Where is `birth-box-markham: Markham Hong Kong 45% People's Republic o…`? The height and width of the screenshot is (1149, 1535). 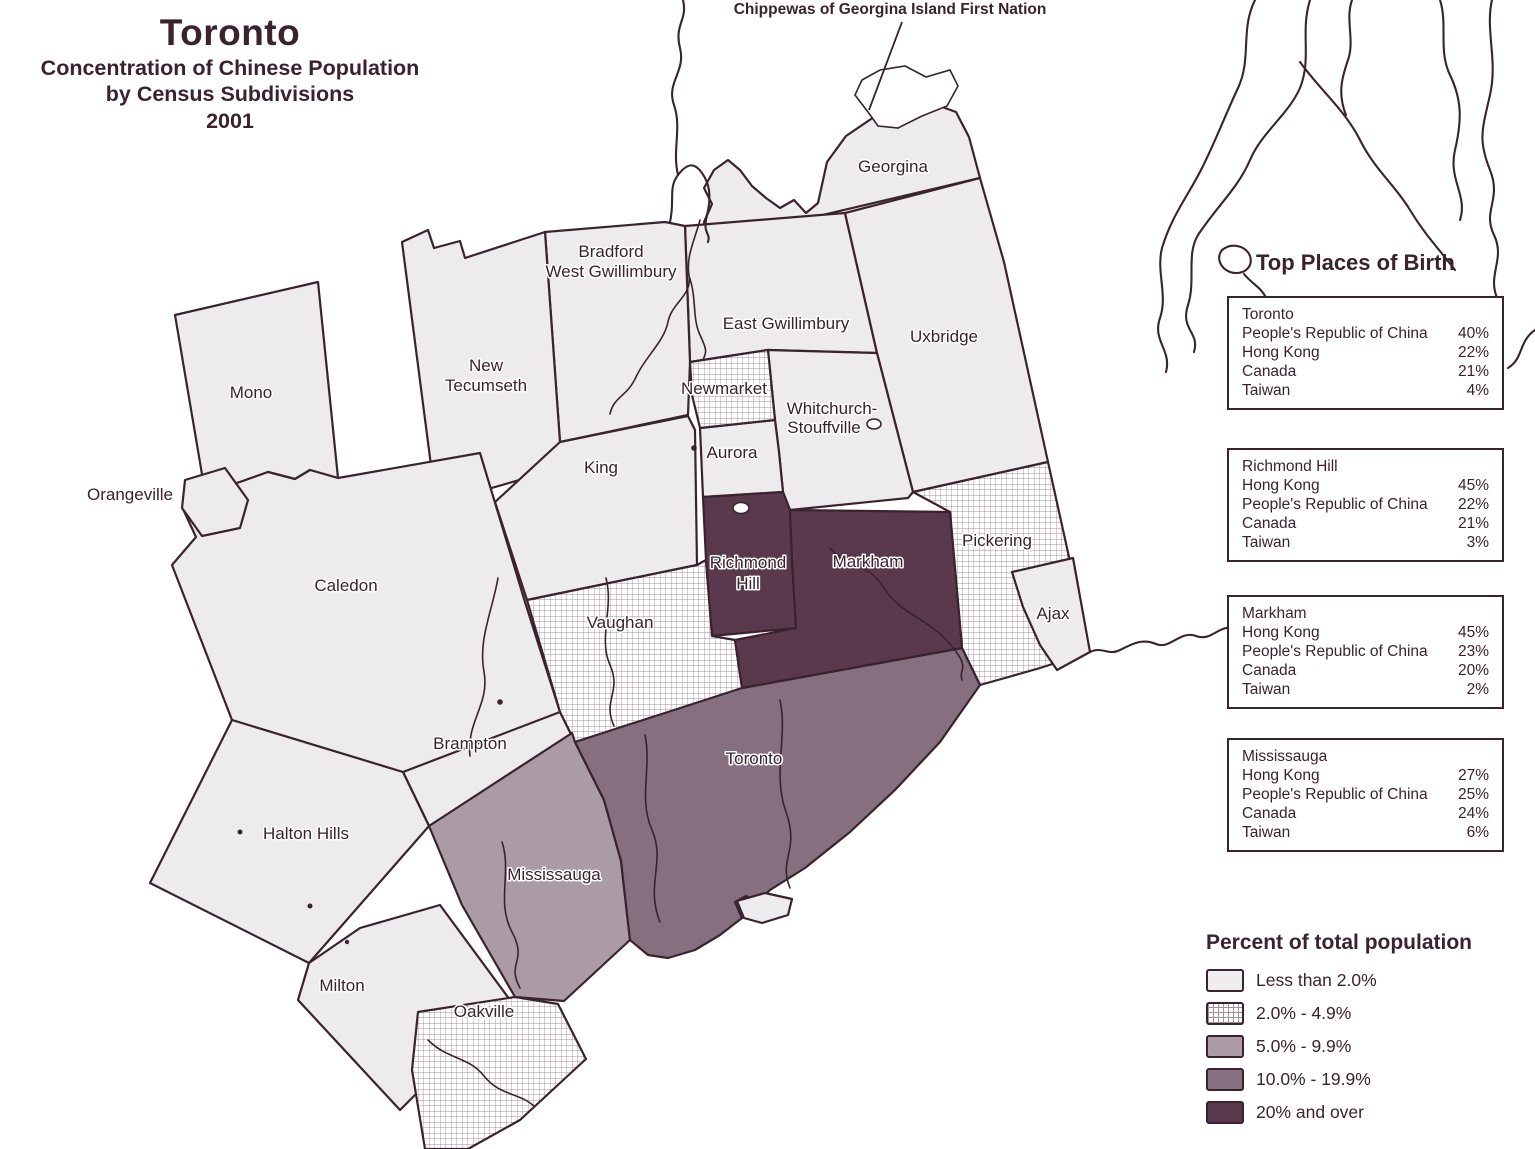 birth-box-markham: Markham Hong Kong 45% People's Republic o… is located at coordinates (1365, 652).